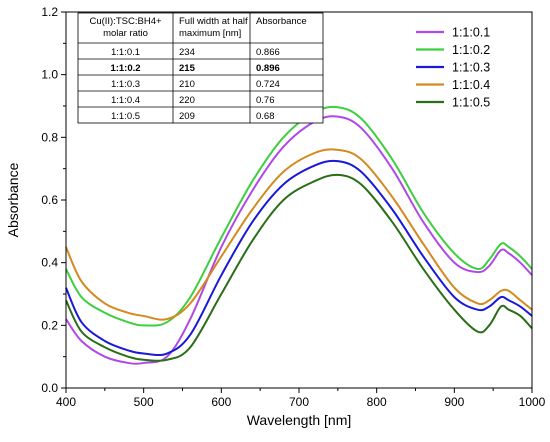 Image resolution: width=550 pixels, height=442 pixels. I want to click on legend: 1:1:0.1 1:1:0.2 1:1:0.3 1:1:0.4 1:1:0.5, so click(453, 68).